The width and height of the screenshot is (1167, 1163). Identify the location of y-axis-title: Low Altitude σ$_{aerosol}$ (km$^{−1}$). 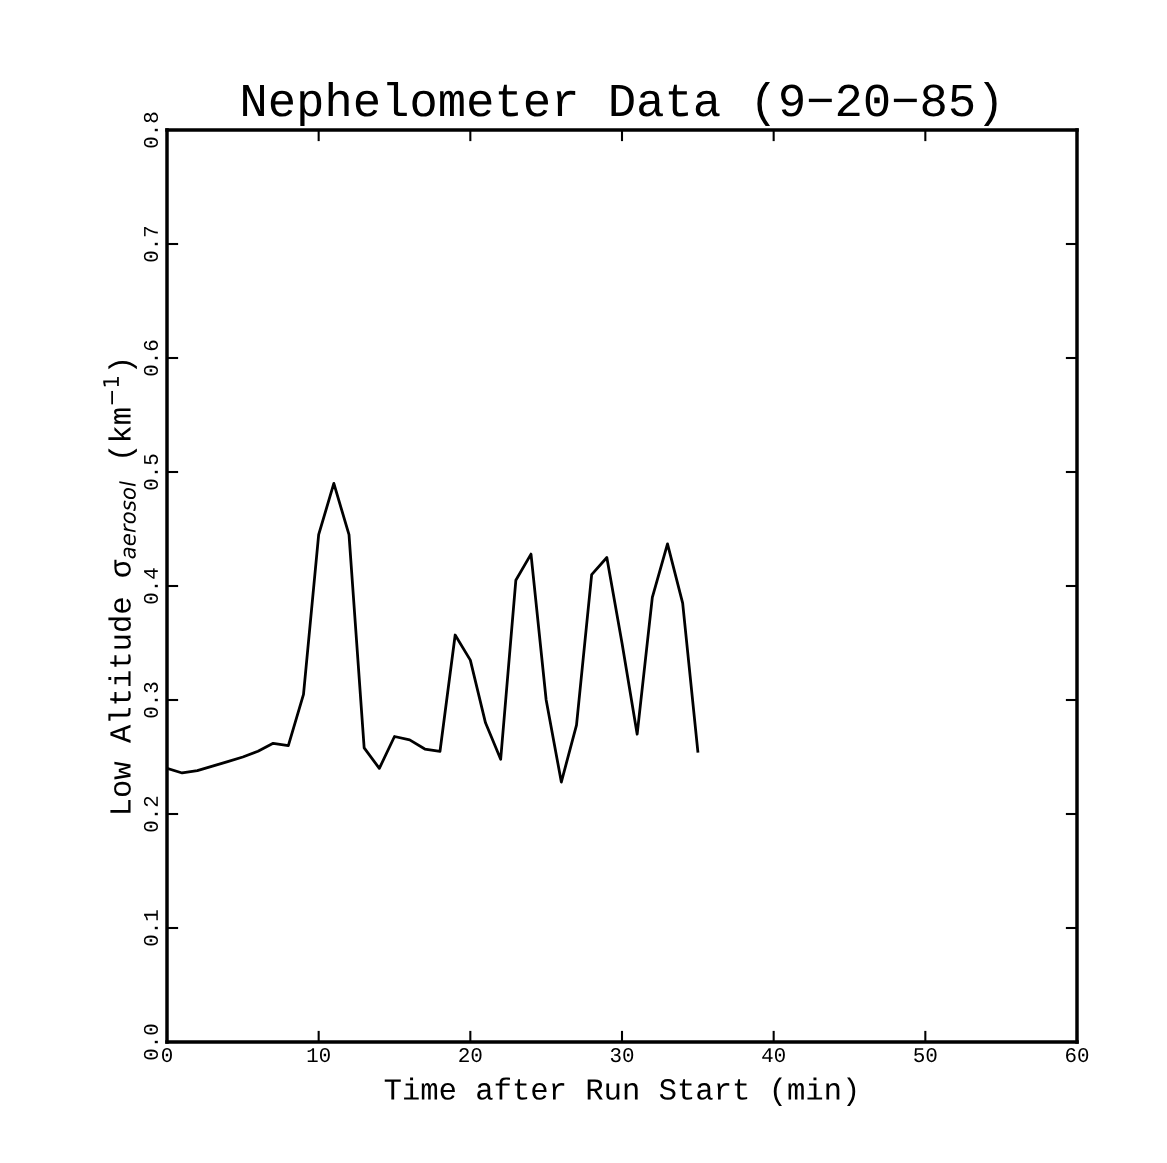
(120, 587).